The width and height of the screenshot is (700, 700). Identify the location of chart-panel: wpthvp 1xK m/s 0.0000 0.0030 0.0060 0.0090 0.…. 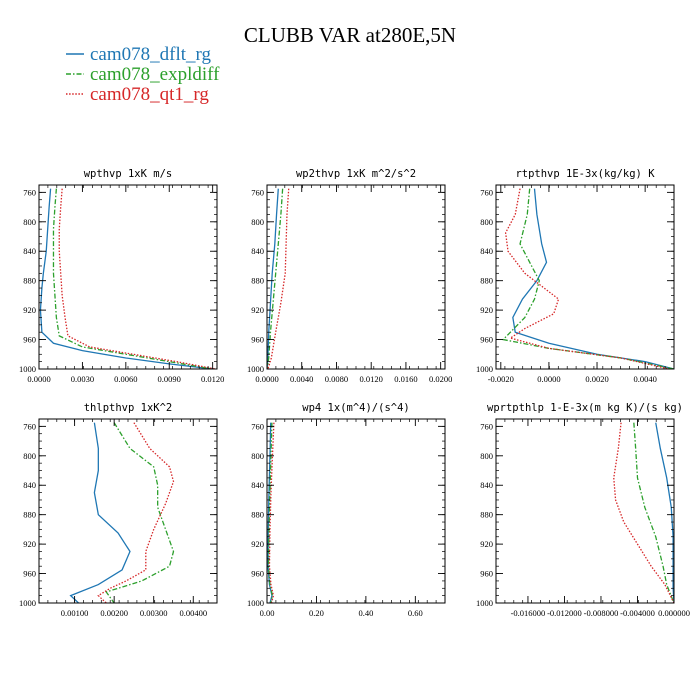
(121, 276).